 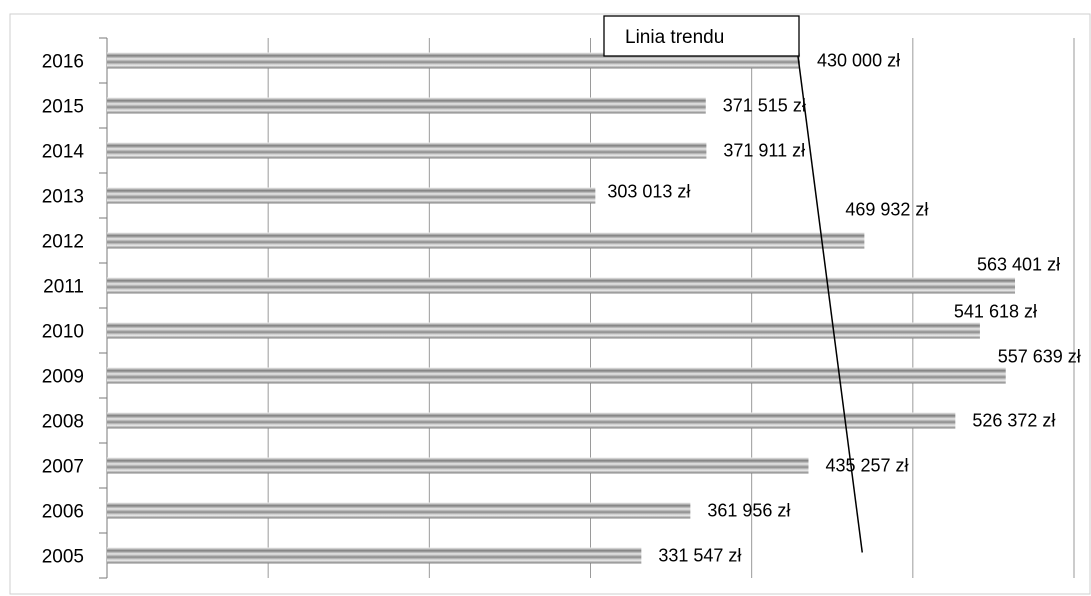 I want to click on y-tick-label: 2016, so click(x=63, y=62).